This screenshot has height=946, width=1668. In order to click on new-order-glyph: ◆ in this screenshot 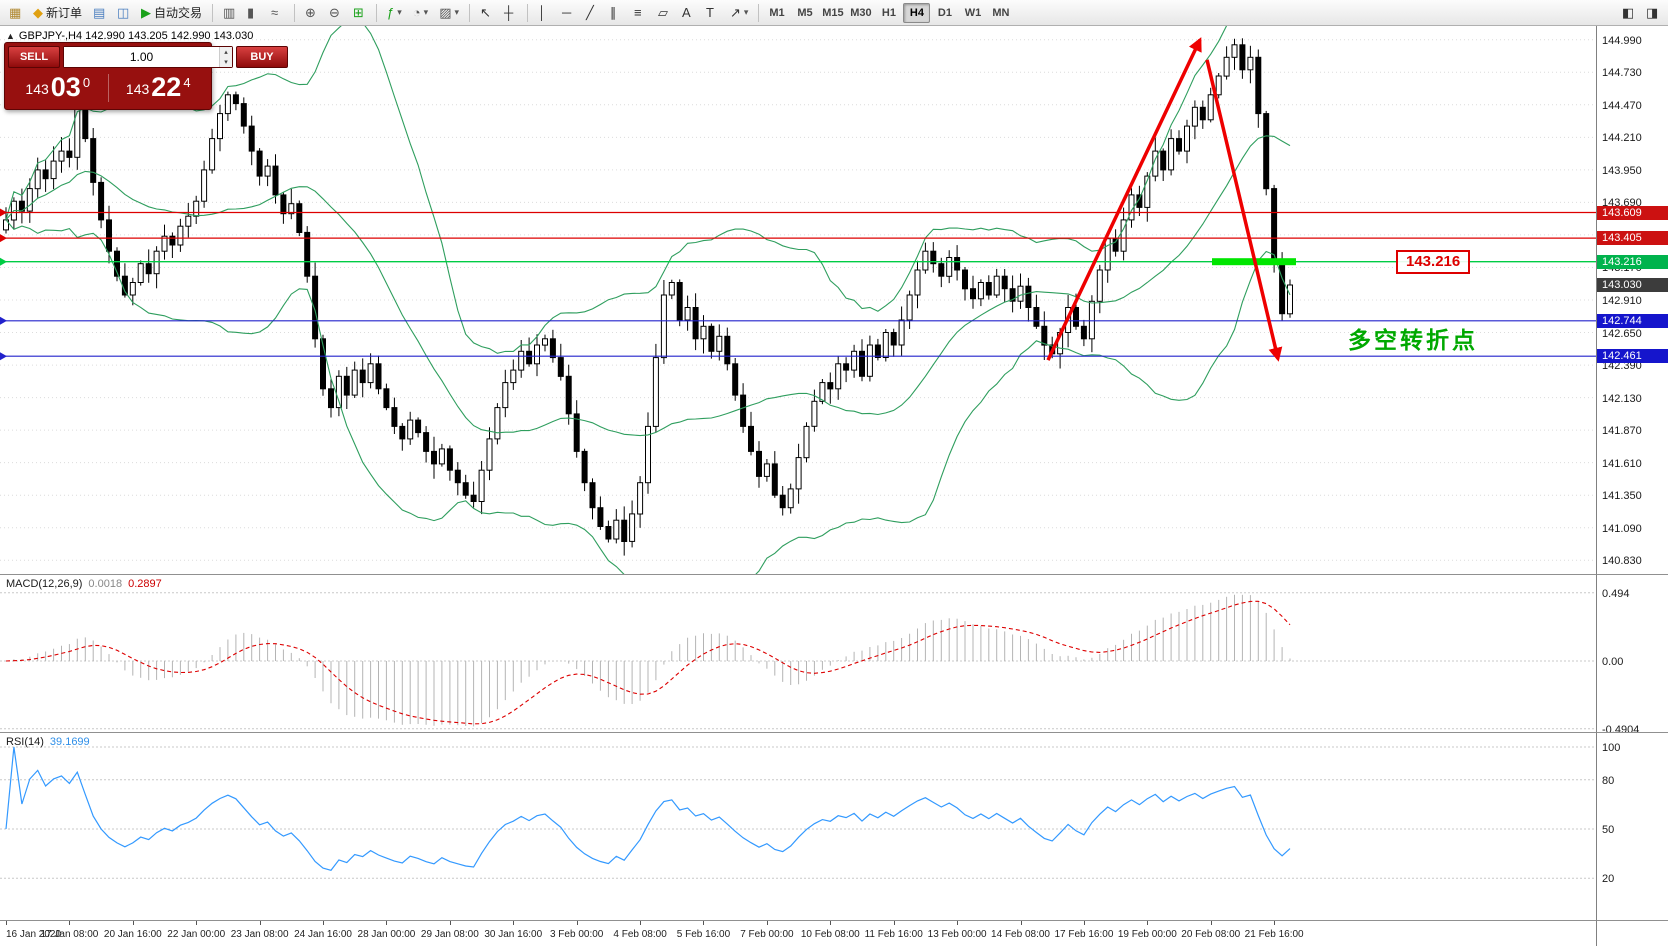, I will do `click(38, 12)`.